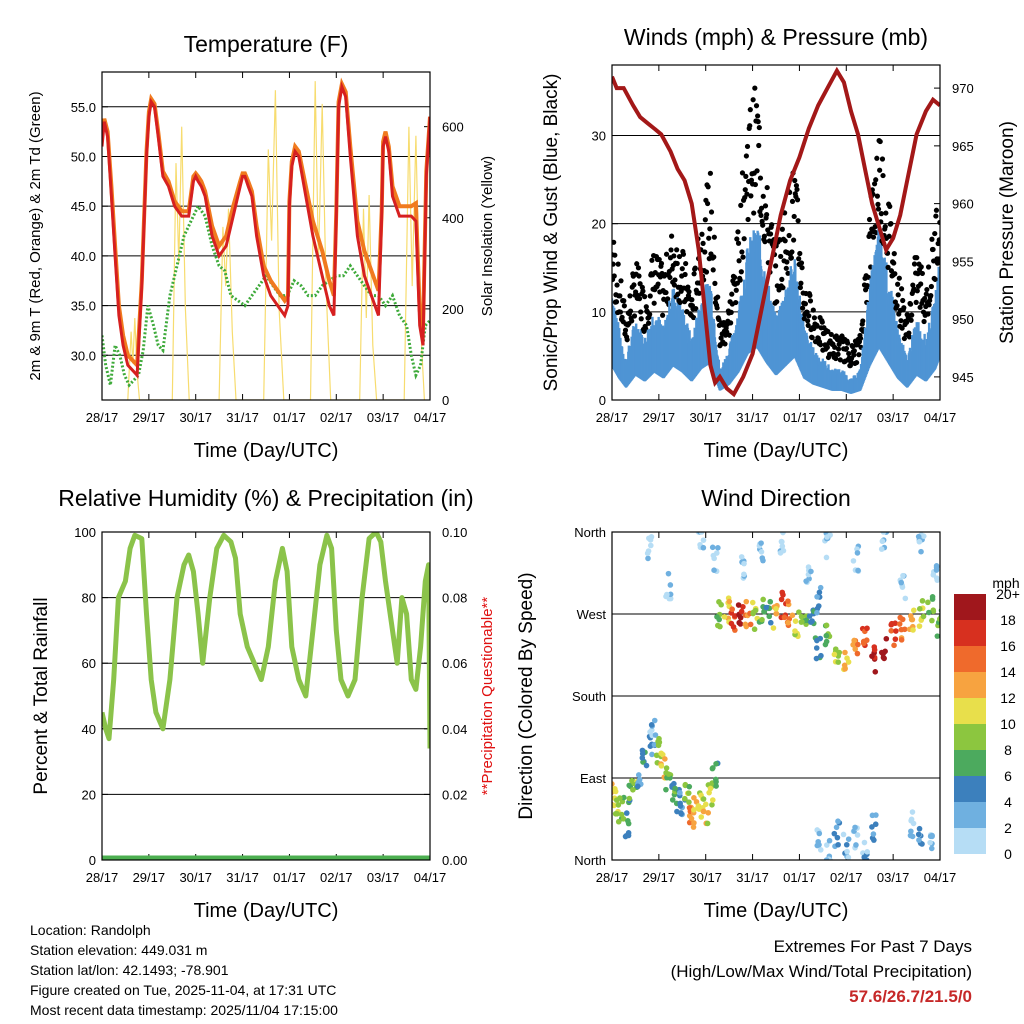 This screenshot has height=1024, width=1024. What do you see at coordinates (963, 377) in the screenshot?
I see `y2-tick-label: 945` at bounding box center [963, 377].